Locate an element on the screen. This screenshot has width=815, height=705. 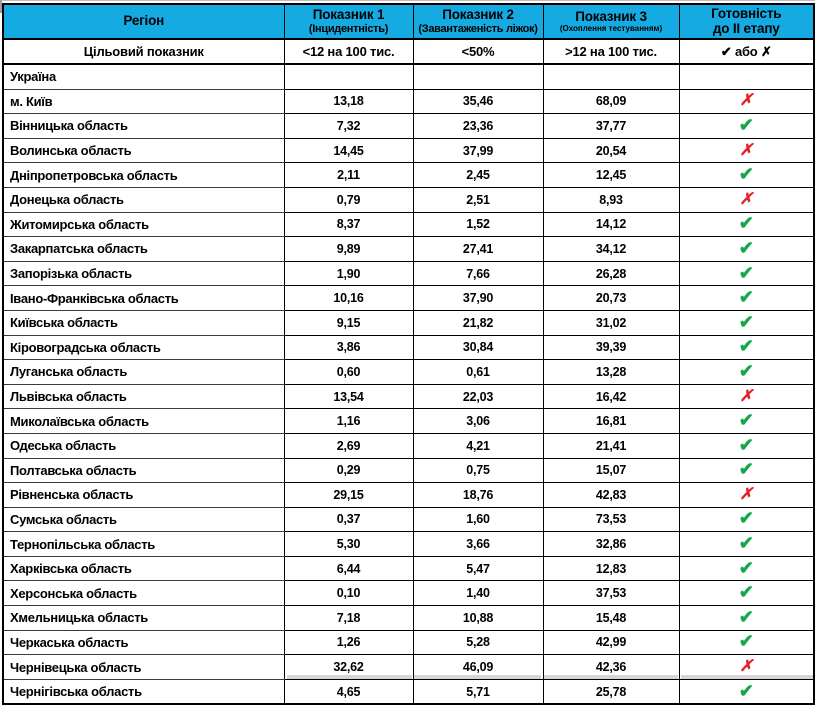
target-value-1: <12 на 100 тис. is located at coordinates (348, 51).